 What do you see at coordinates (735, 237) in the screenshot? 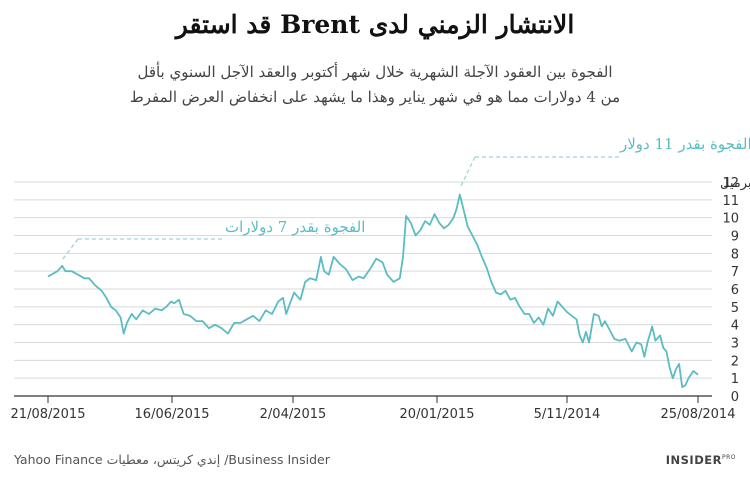
I see `y-tick-label: 9` at bounding box center [735, 237].